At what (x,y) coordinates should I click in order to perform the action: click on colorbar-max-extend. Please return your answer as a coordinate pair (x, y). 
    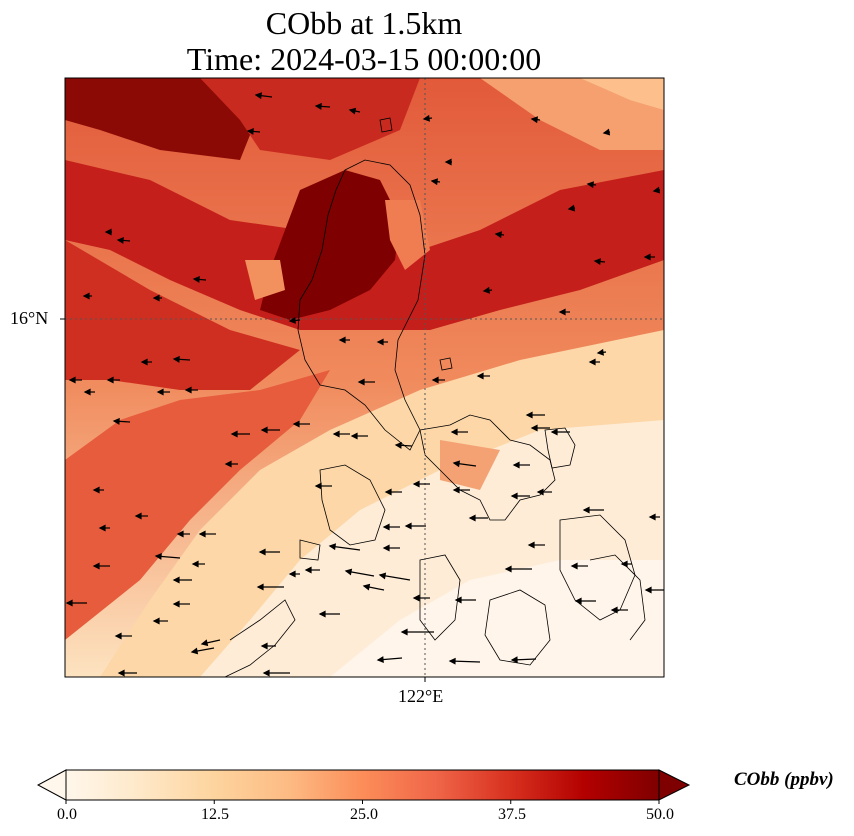
    Looking at the image, I should click on (674, 785).